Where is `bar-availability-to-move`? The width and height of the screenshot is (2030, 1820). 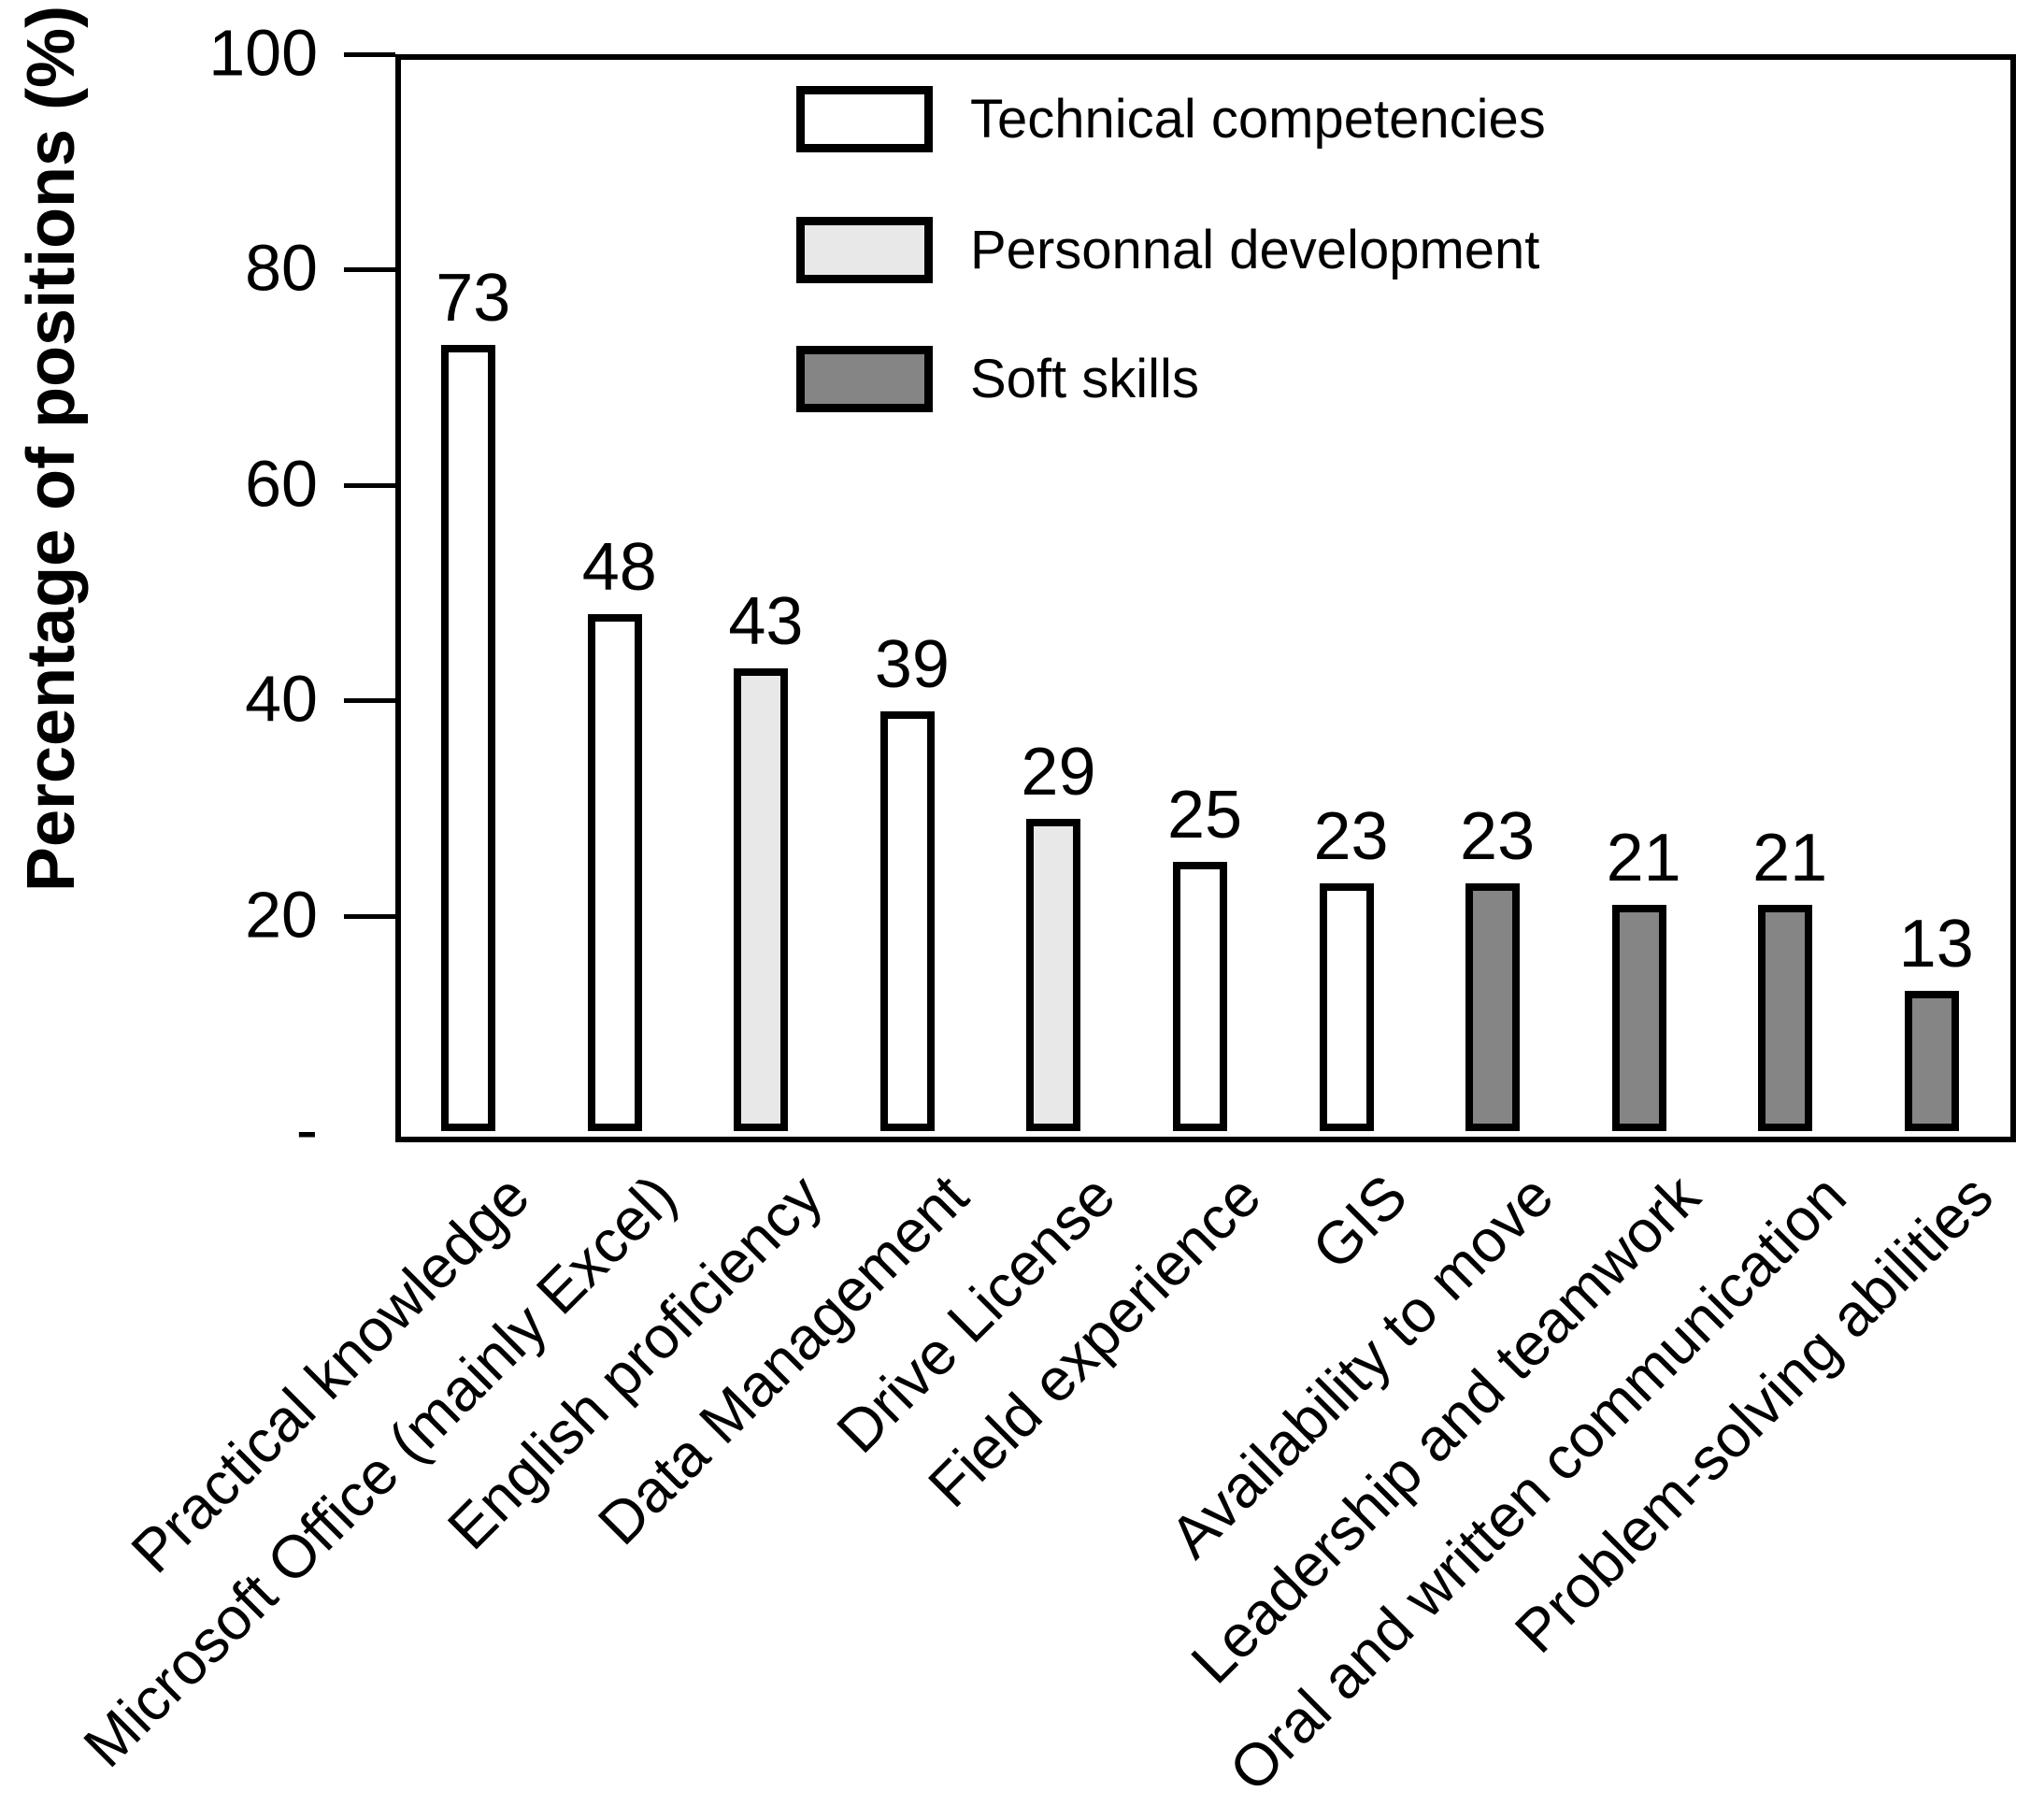
bar-availability-to-move is located at coordinates (1493, 1007).